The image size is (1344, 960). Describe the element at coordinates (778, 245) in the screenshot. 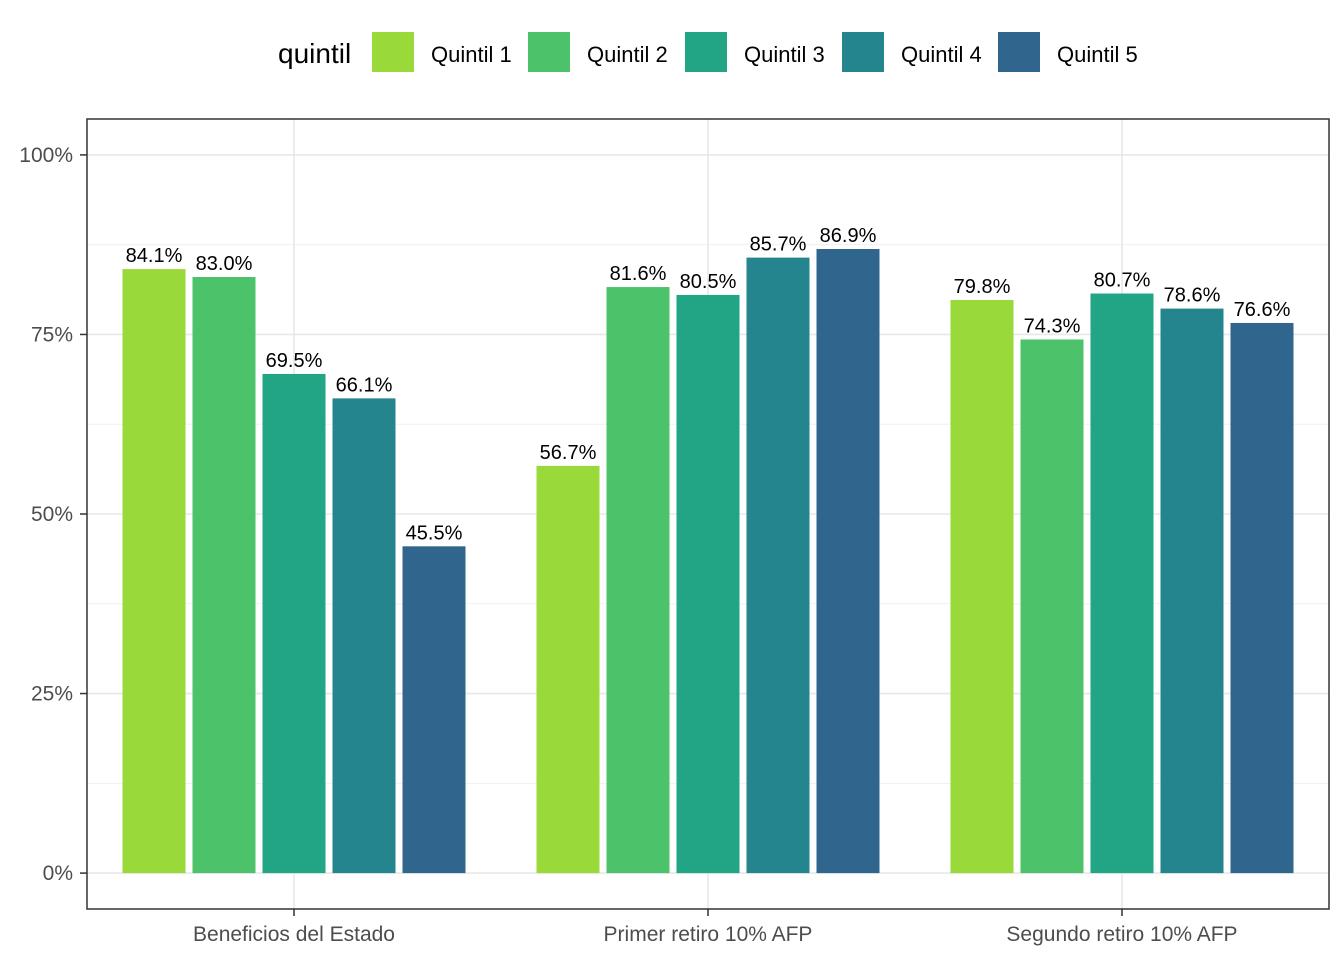

I see `data-label: 85.7%` at that location.